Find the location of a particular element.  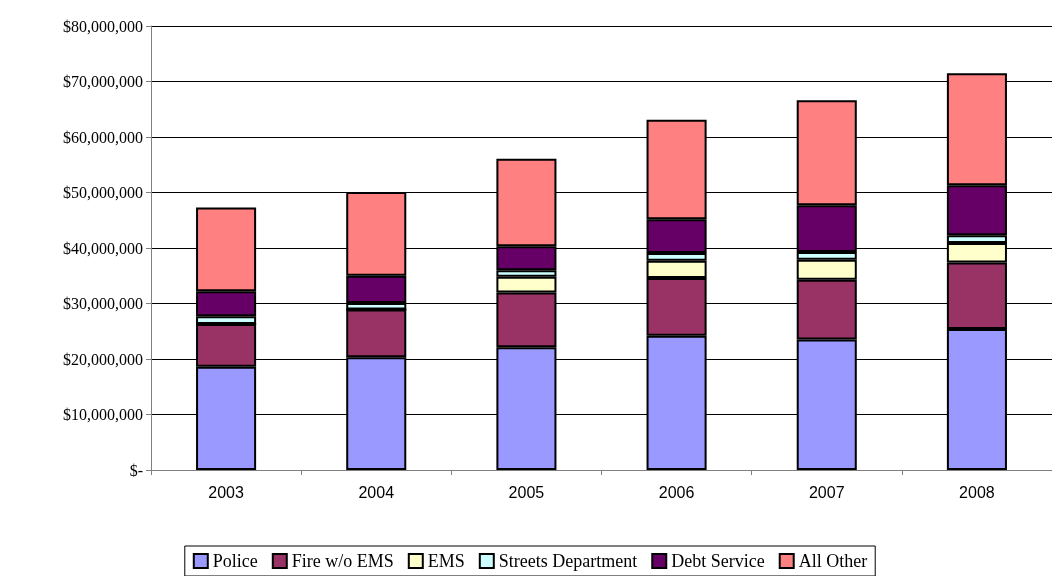

x-tick-label: 2003 is located at coordinates (226, 492).